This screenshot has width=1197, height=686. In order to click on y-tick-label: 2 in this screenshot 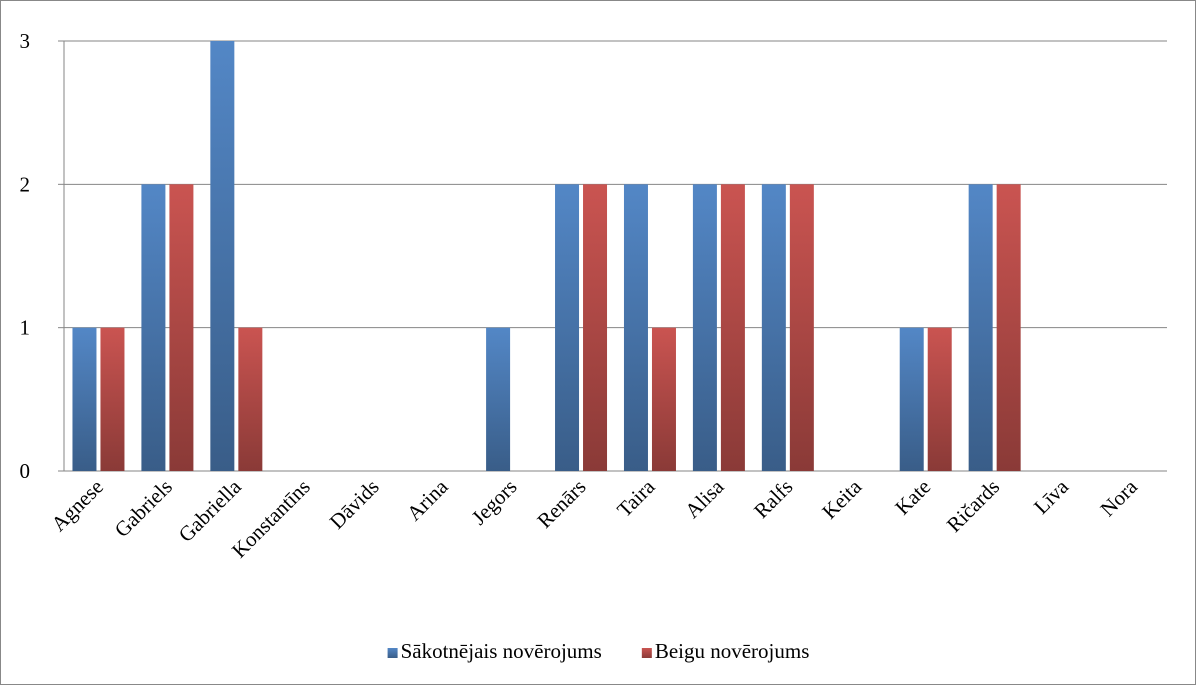, I will do `click(25, 184)`.